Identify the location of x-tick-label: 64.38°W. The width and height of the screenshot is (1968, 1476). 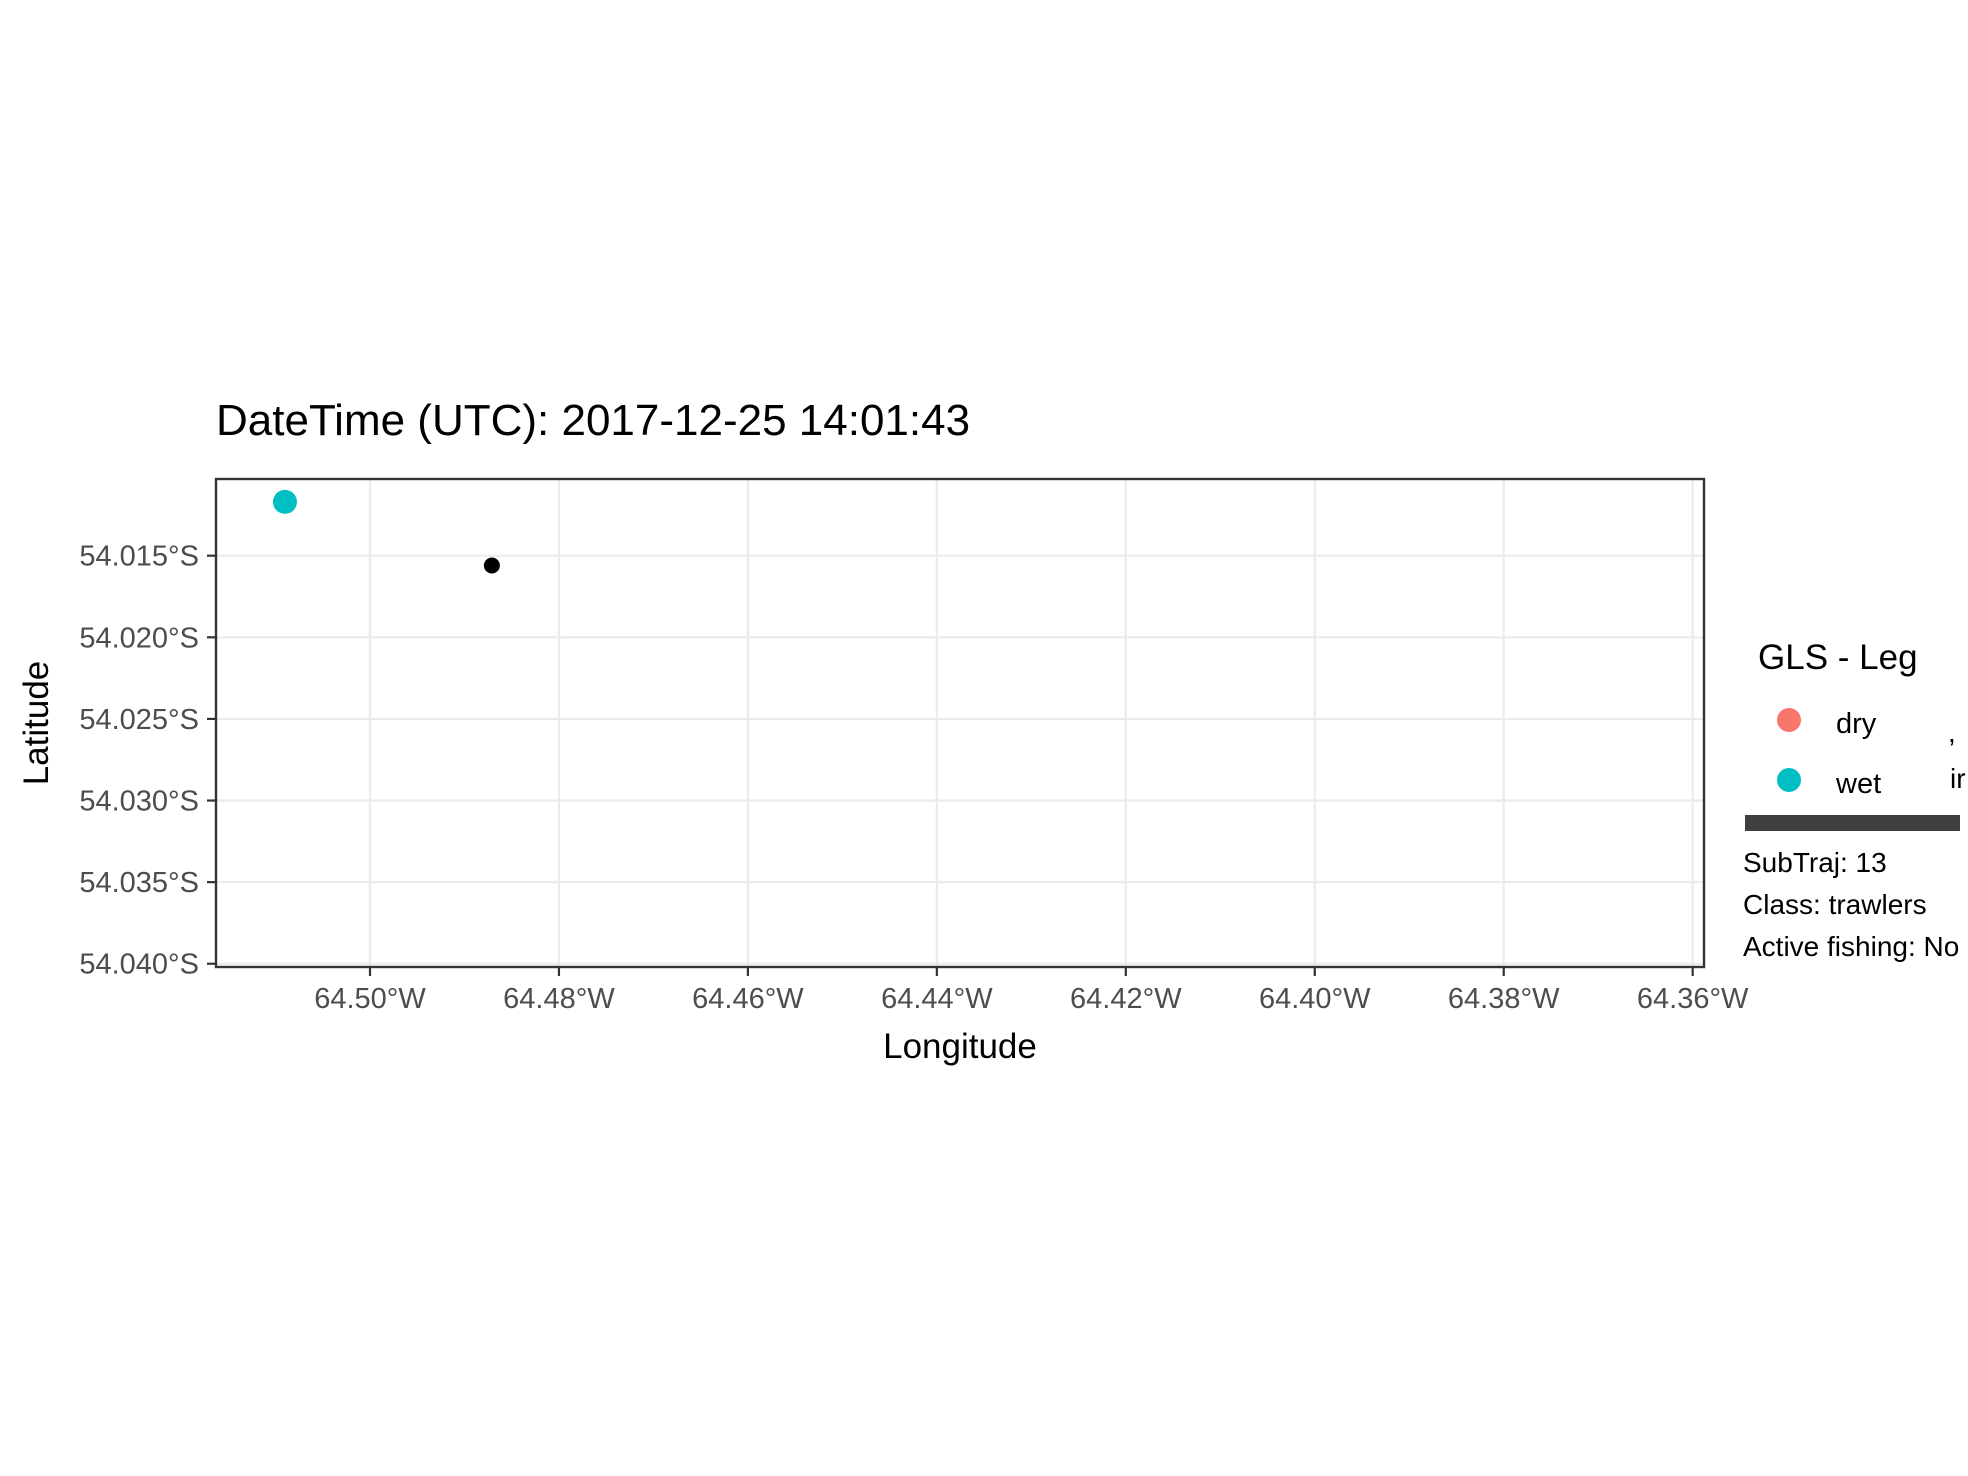
(1504, 999).